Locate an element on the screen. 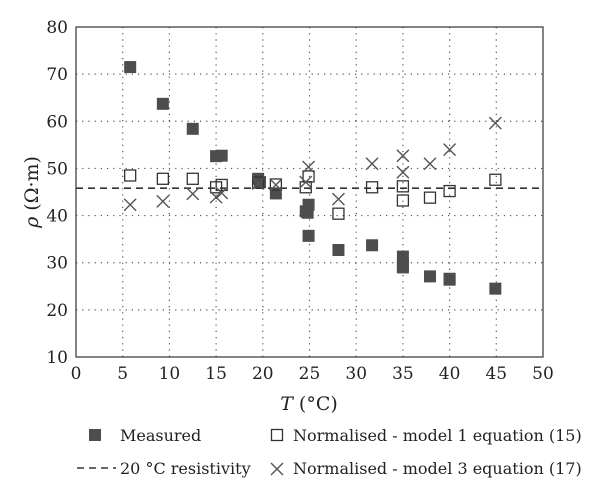  legend-marker-model1 is located at coordinates (277, 435).